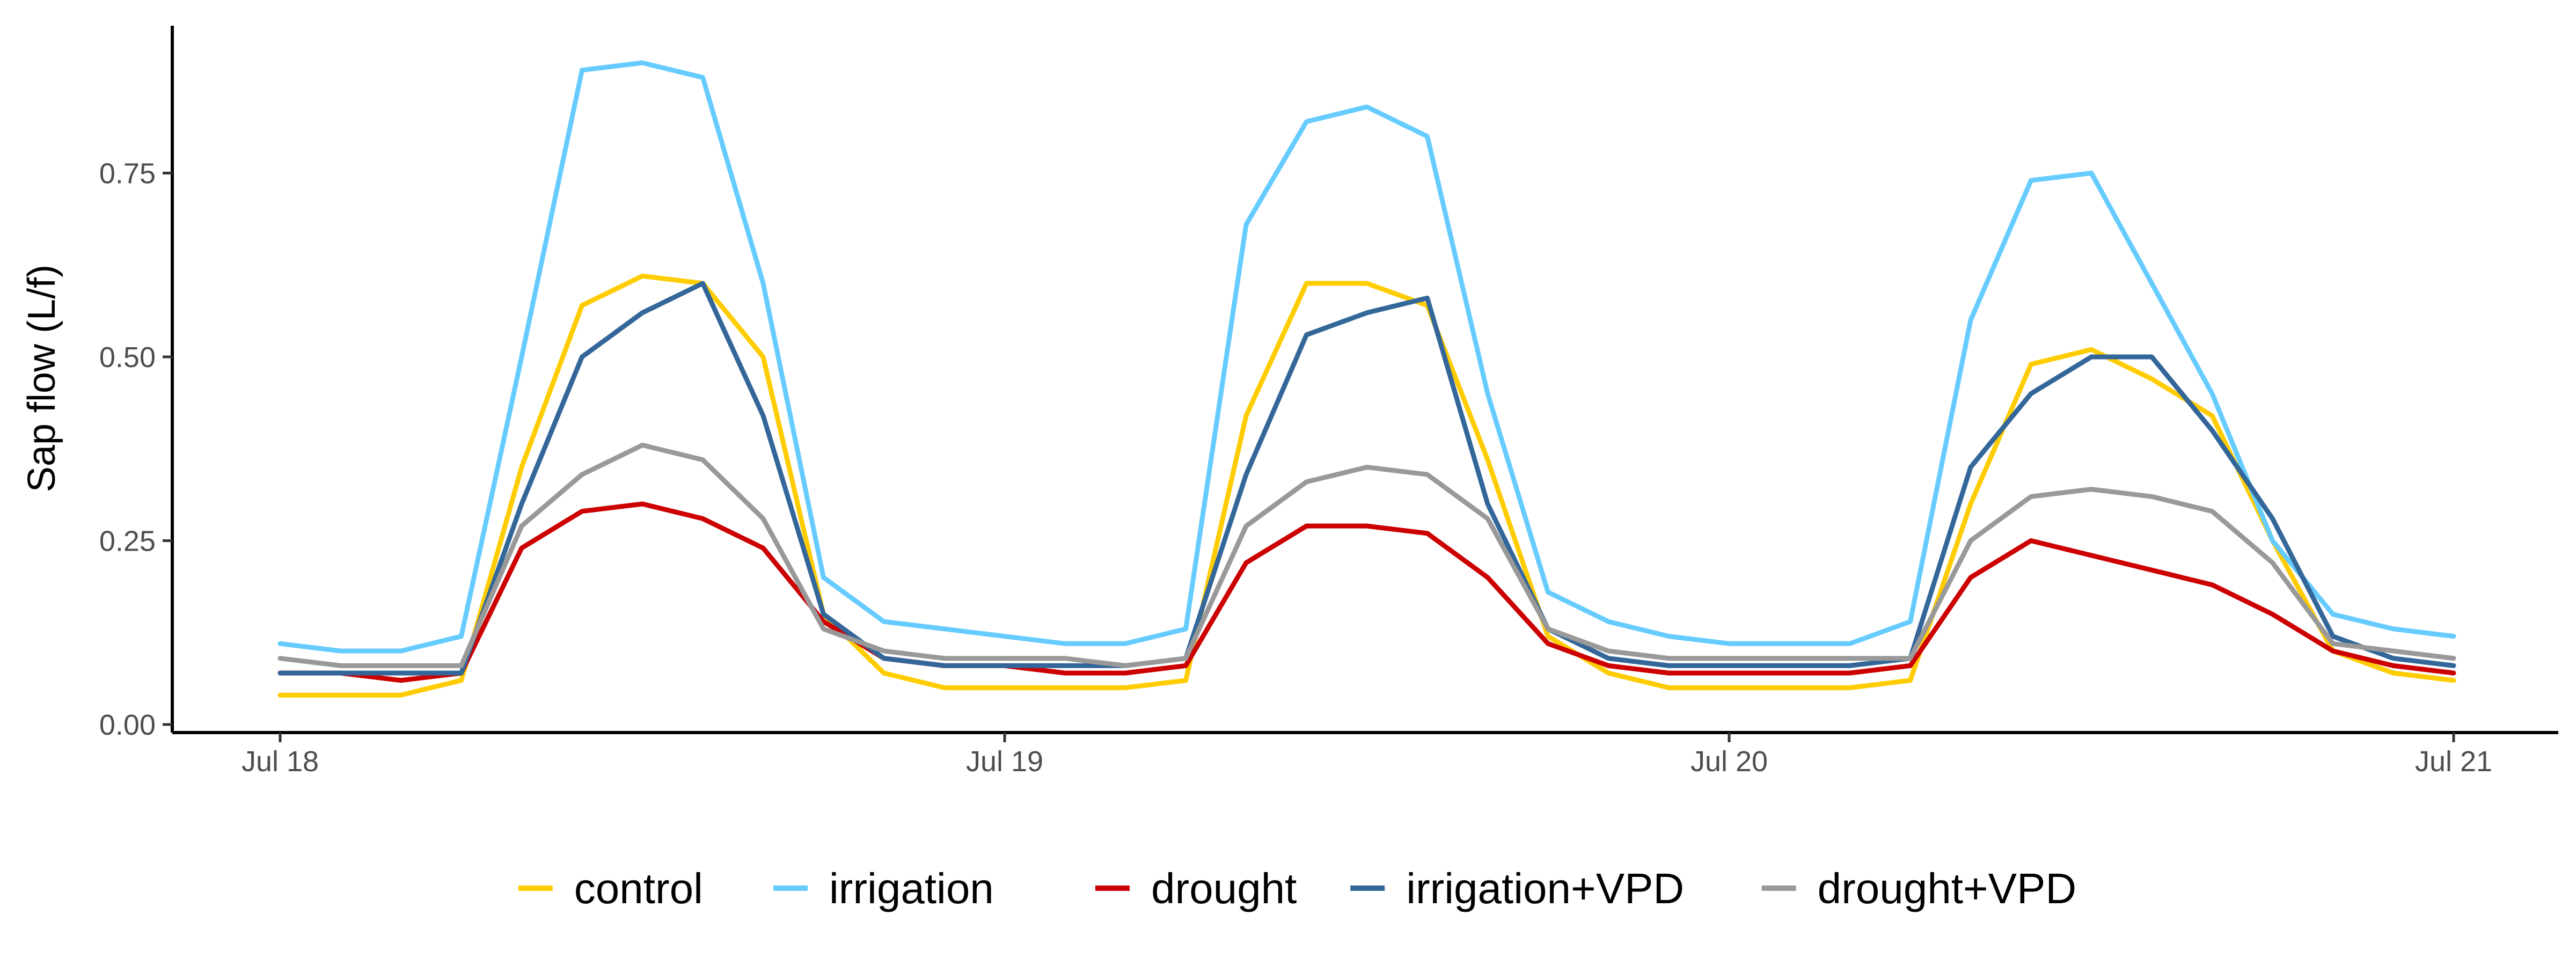  Describe the element at coordinates (638, 888) in the screenshot. I see `legend-label-control: control` at that location.